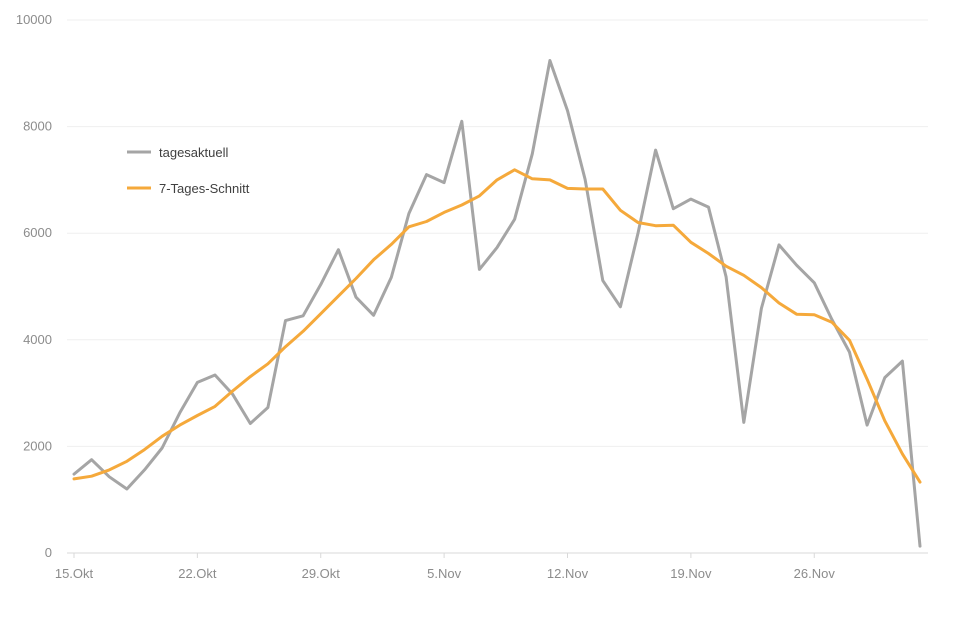  I want to click on x-tick-label: 5.Nov, so click(444, 573).